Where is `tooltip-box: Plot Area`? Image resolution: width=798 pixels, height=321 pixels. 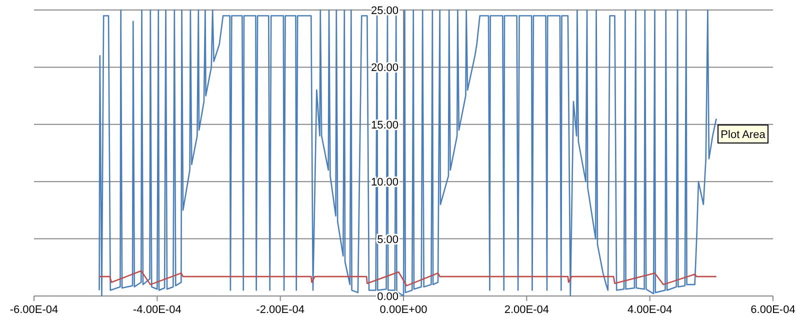
tooltip-box: Plot Area is located at coordinates (743, 134).